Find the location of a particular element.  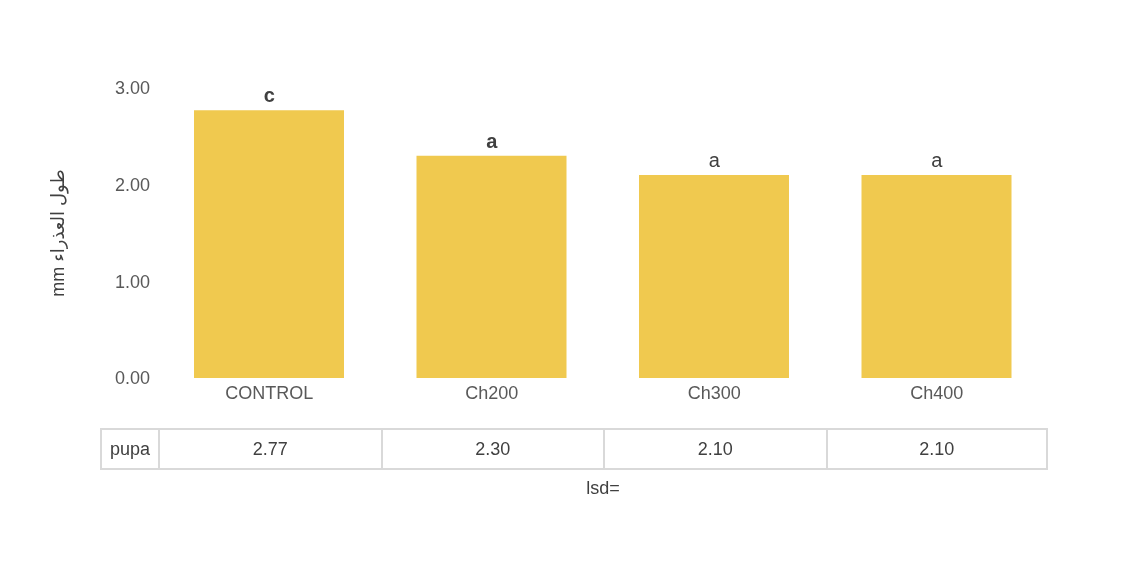

x-tick-label: Ch300 is located at coordinates (714, 392).